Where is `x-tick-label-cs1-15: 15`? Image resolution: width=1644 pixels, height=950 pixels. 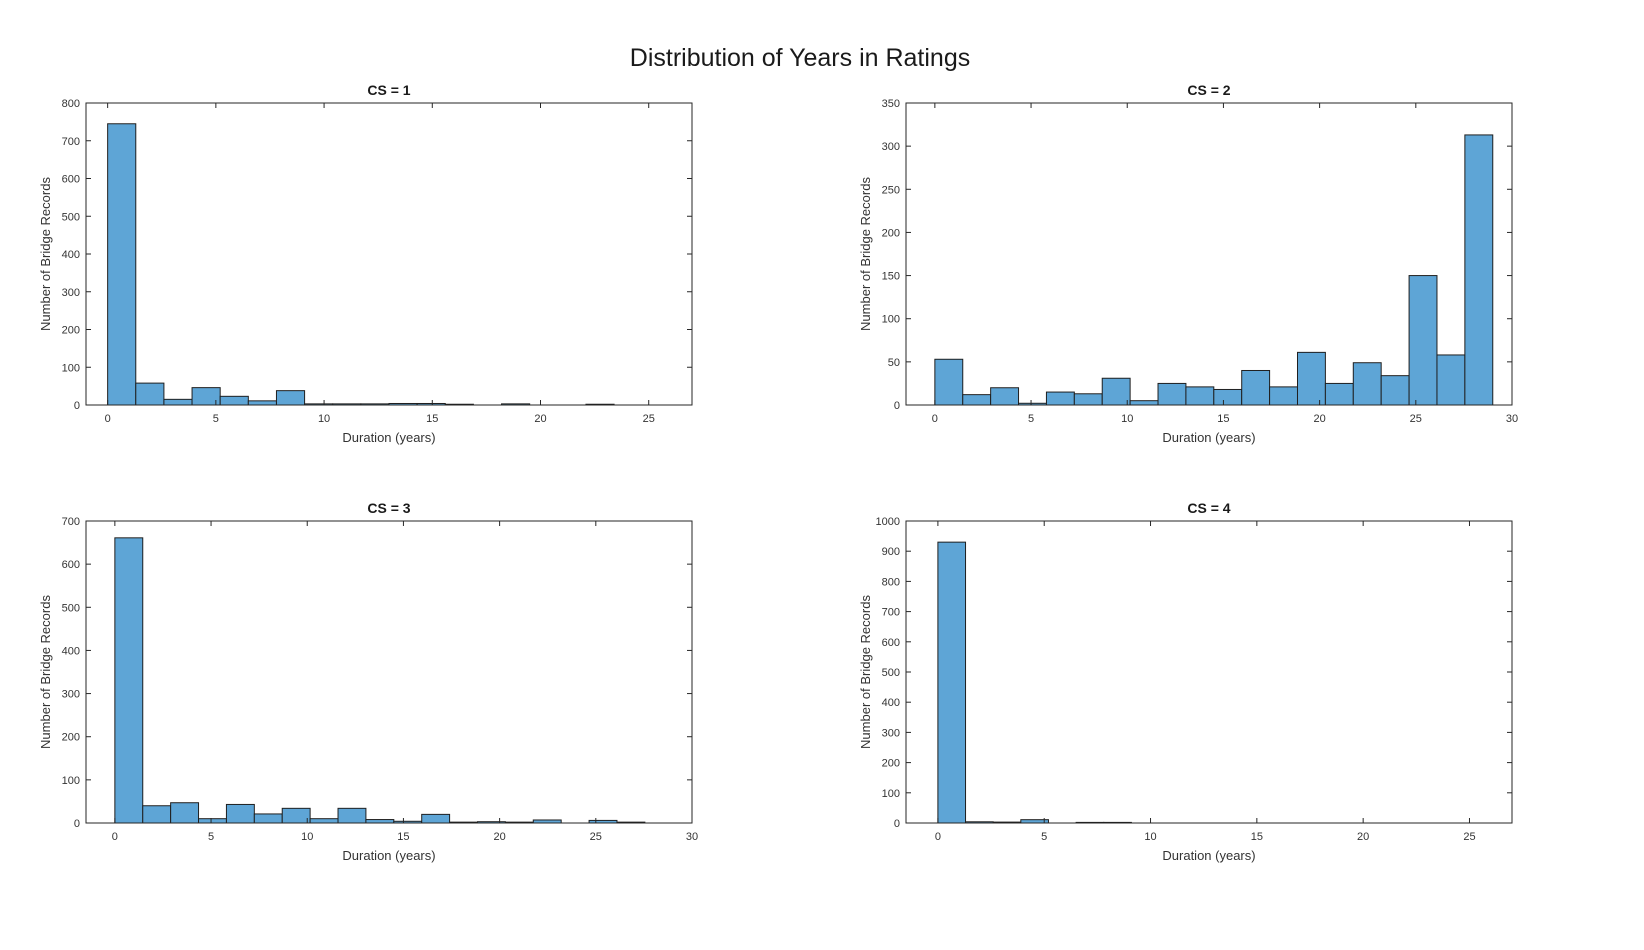
x-tick-label-cs1-15: 15 is located at coordinates (432, 419).